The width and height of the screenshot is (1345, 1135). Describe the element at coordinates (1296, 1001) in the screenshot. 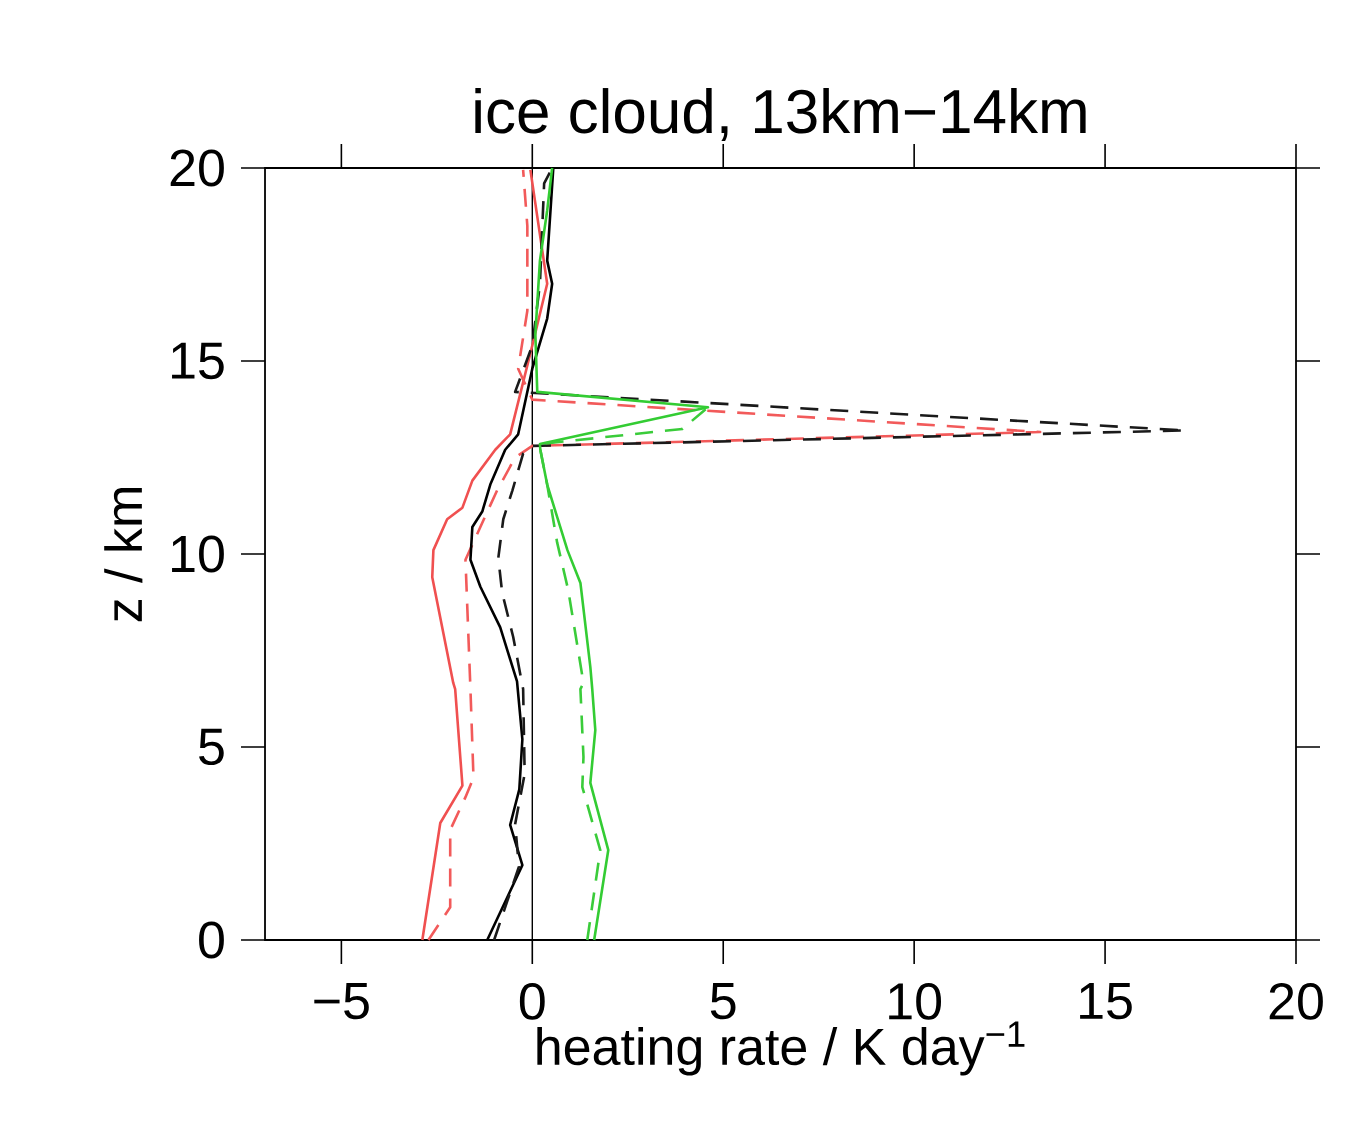

I see `x-tick-label: 20` at that location.